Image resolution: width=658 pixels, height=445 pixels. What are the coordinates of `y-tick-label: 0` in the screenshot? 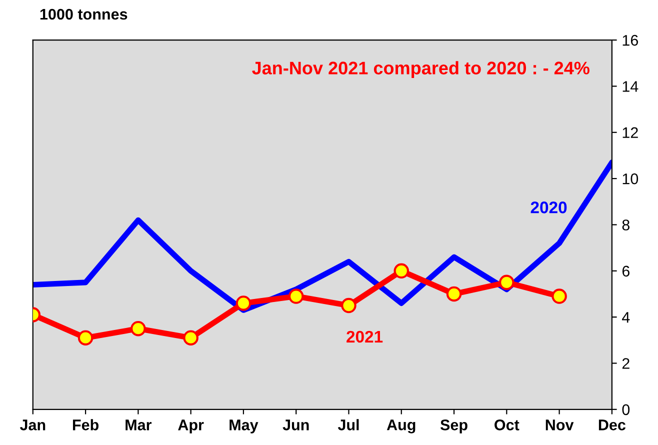 It's located at (626, 410).